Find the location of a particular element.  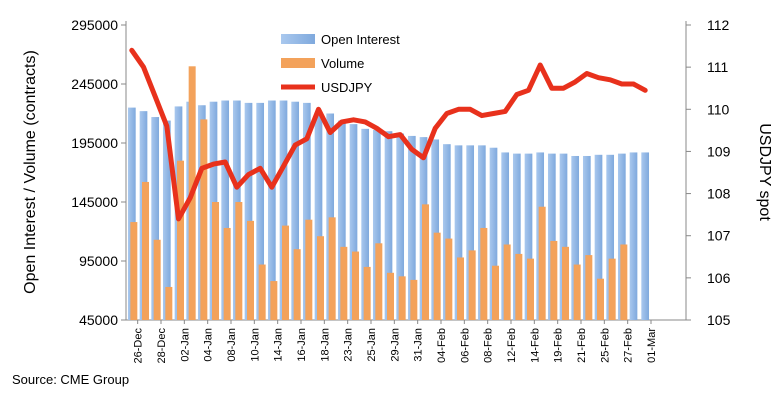

x-tick-label: 19-Feb is located at coordinates (559, 345).